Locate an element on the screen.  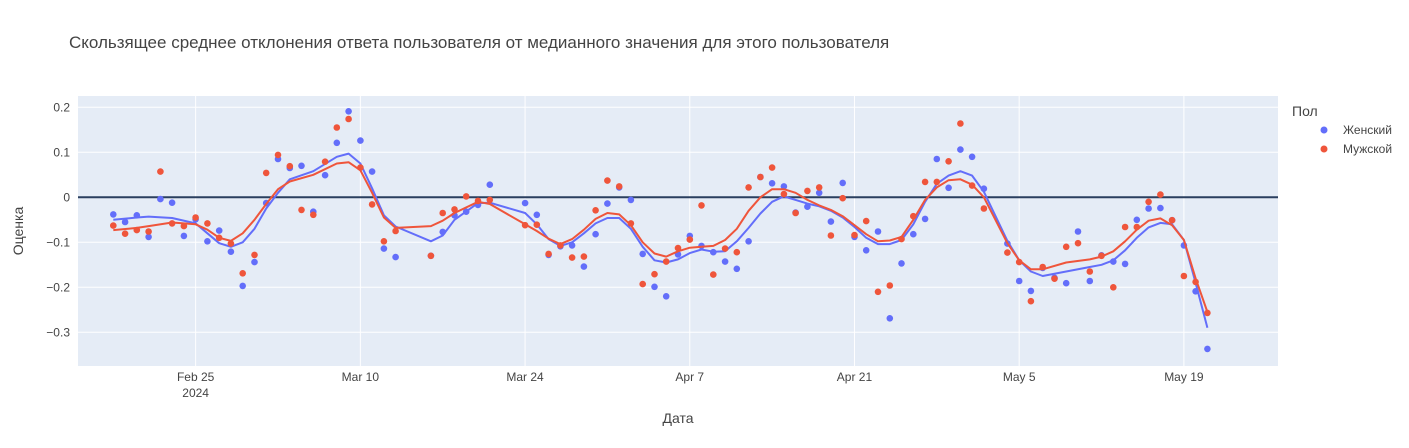
y-tick-label: −0.2 is located at coordinates (58, 287).